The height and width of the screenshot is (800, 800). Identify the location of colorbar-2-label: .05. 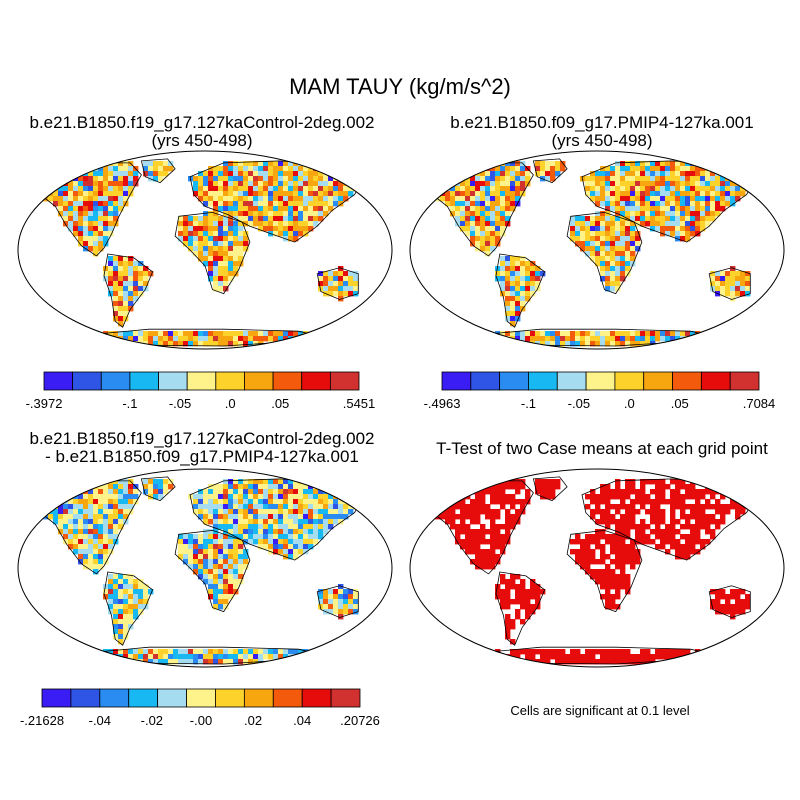
(679, 403).